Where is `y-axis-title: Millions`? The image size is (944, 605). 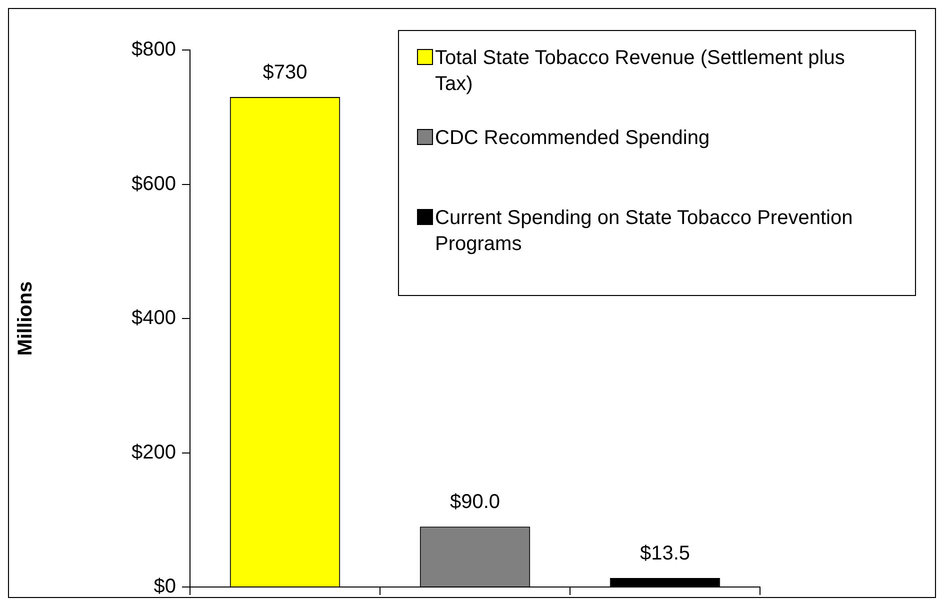 y-axis-title: Millions is located at coordinates (25, 318).